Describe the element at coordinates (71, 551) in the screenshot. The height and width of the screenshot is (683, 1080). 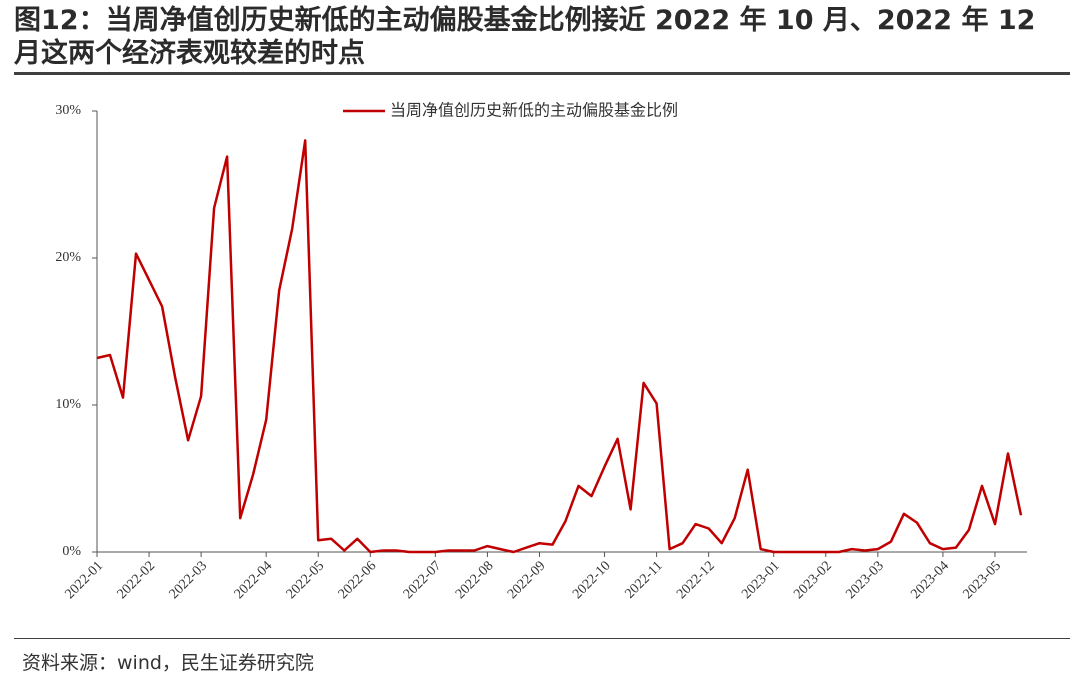
I see `y-tick-label: 0%` at that location.